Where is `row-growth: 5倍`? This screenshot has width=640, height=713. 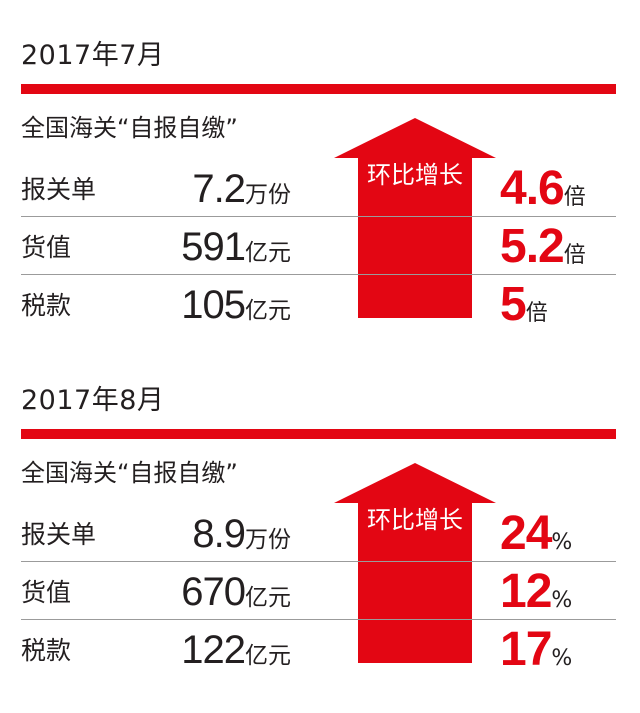
row-growth: 5倍 is located at coordinates (524, 305).